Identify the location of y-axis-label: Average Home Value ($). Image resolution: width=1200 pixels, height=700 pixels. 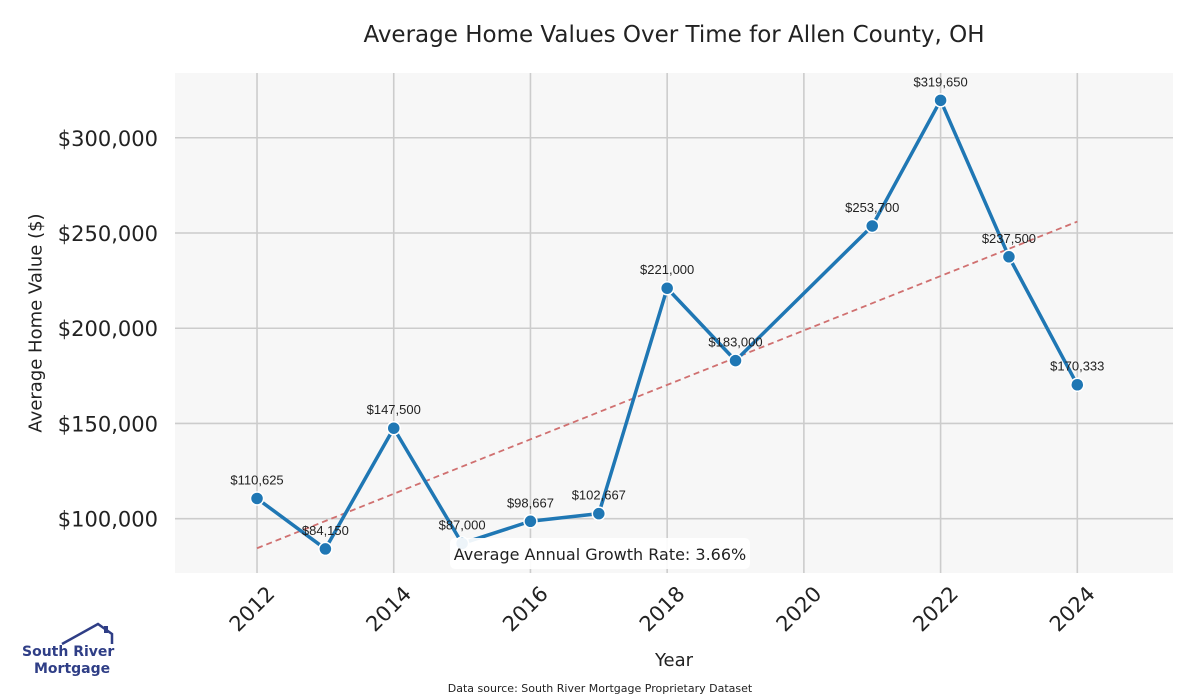
(36, 323).